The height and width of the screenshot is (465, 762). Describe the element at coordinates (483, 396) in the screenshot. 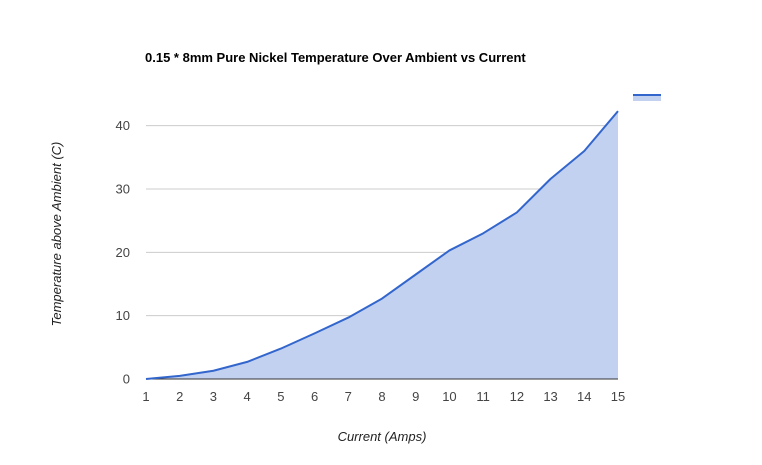

I see `x-tick-label: 11` at that location.